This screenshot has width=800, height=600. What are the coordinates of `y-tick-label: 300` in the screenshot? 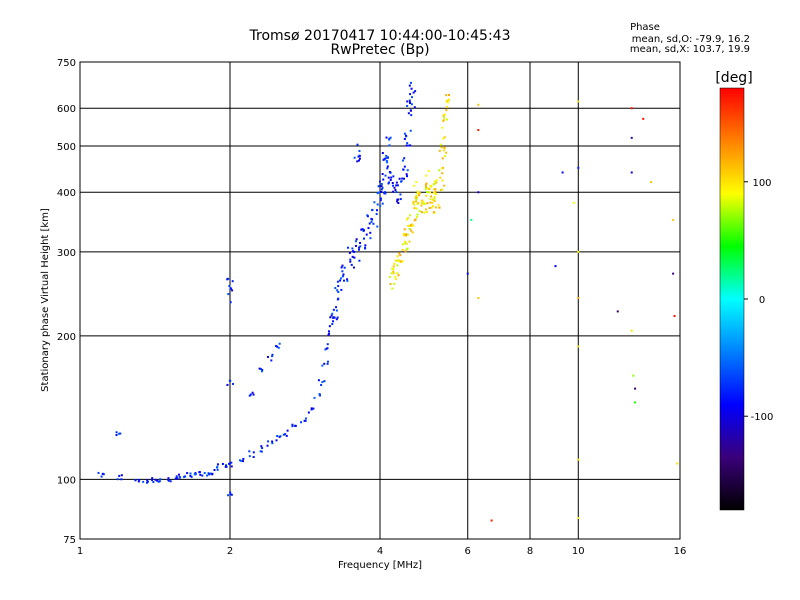 It's located at (66, 253).